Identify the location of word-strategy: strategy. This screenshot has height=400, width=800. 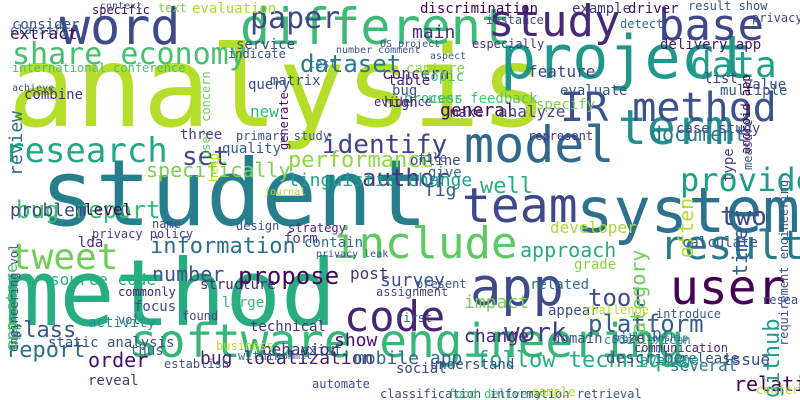
(317, 228).